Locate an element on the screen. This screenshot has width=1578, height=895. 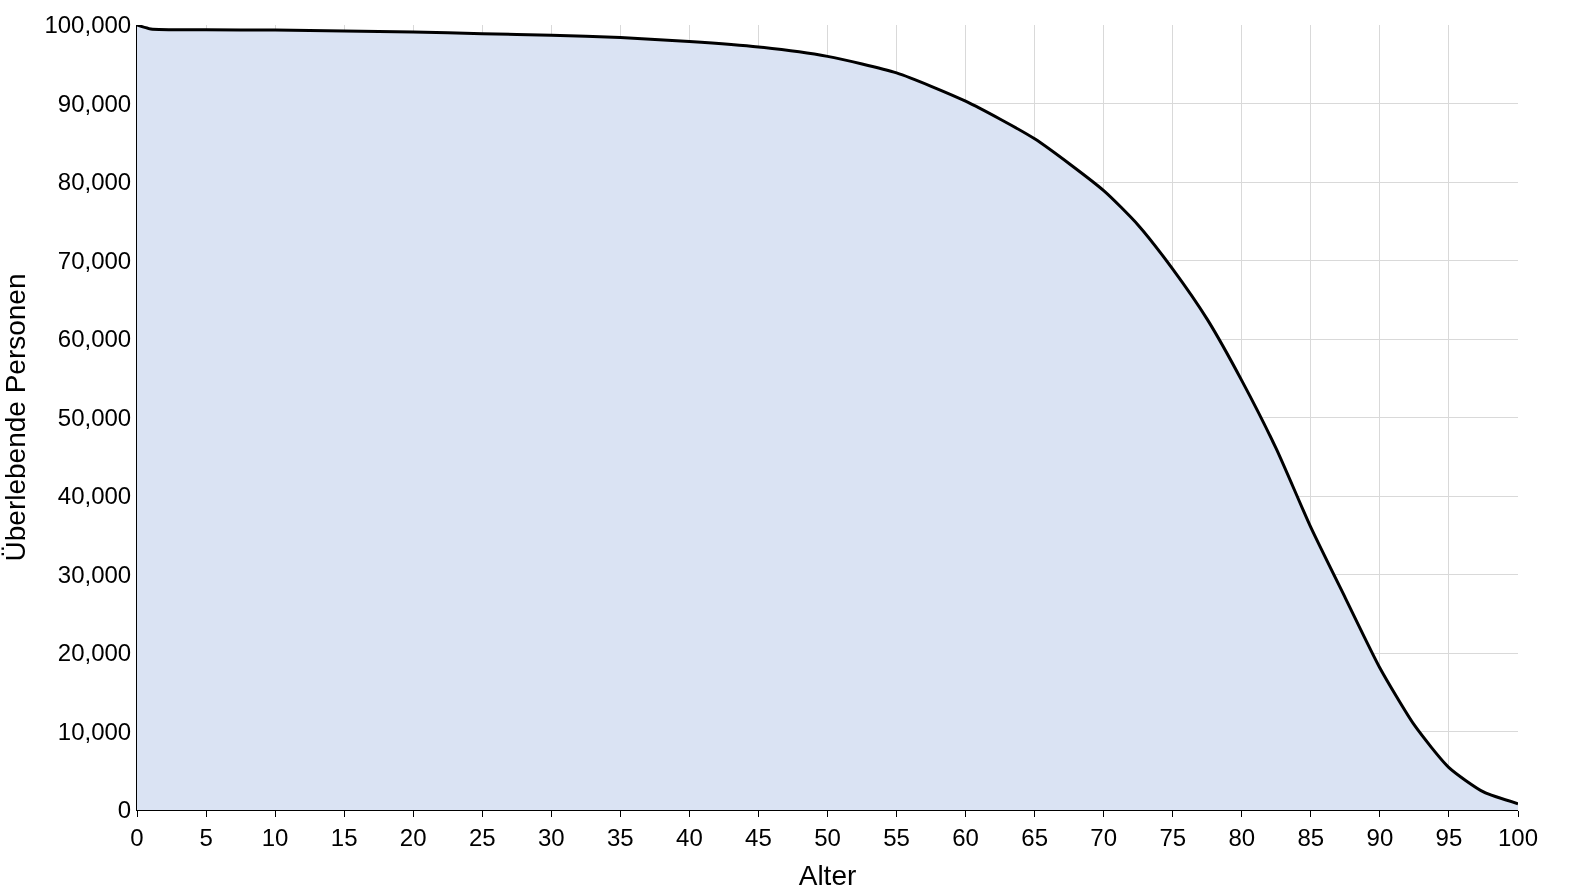
x-tick-label: 65 is located at coordinates (1034, 837).